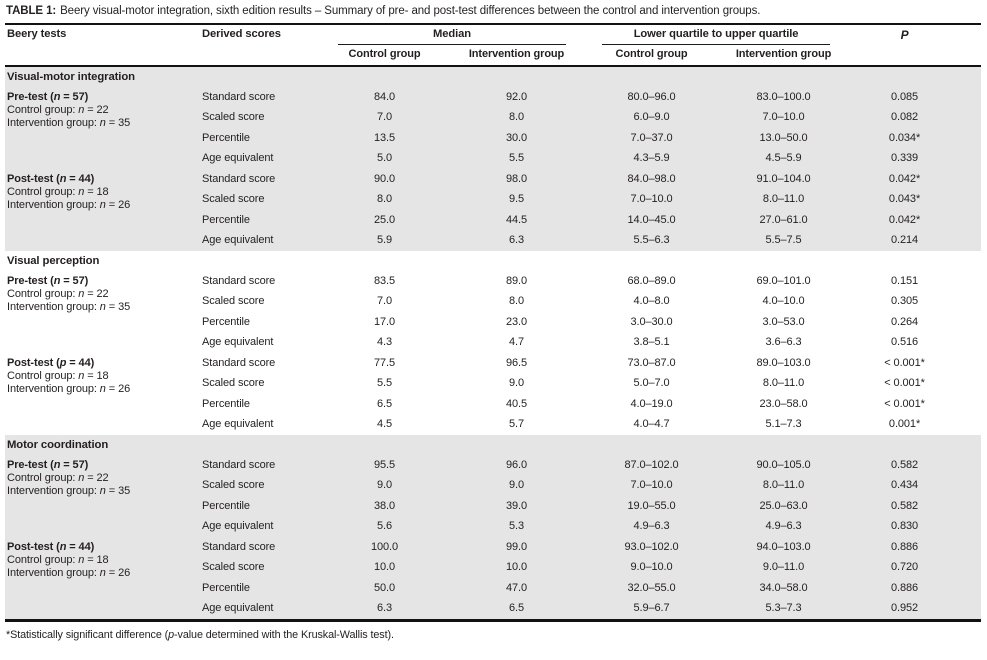 This screenshot has width=987, height=660. Describe the element at coordinates (517, 96) in the screenshot. I see `median-intervention-value: 92.0` at that location.